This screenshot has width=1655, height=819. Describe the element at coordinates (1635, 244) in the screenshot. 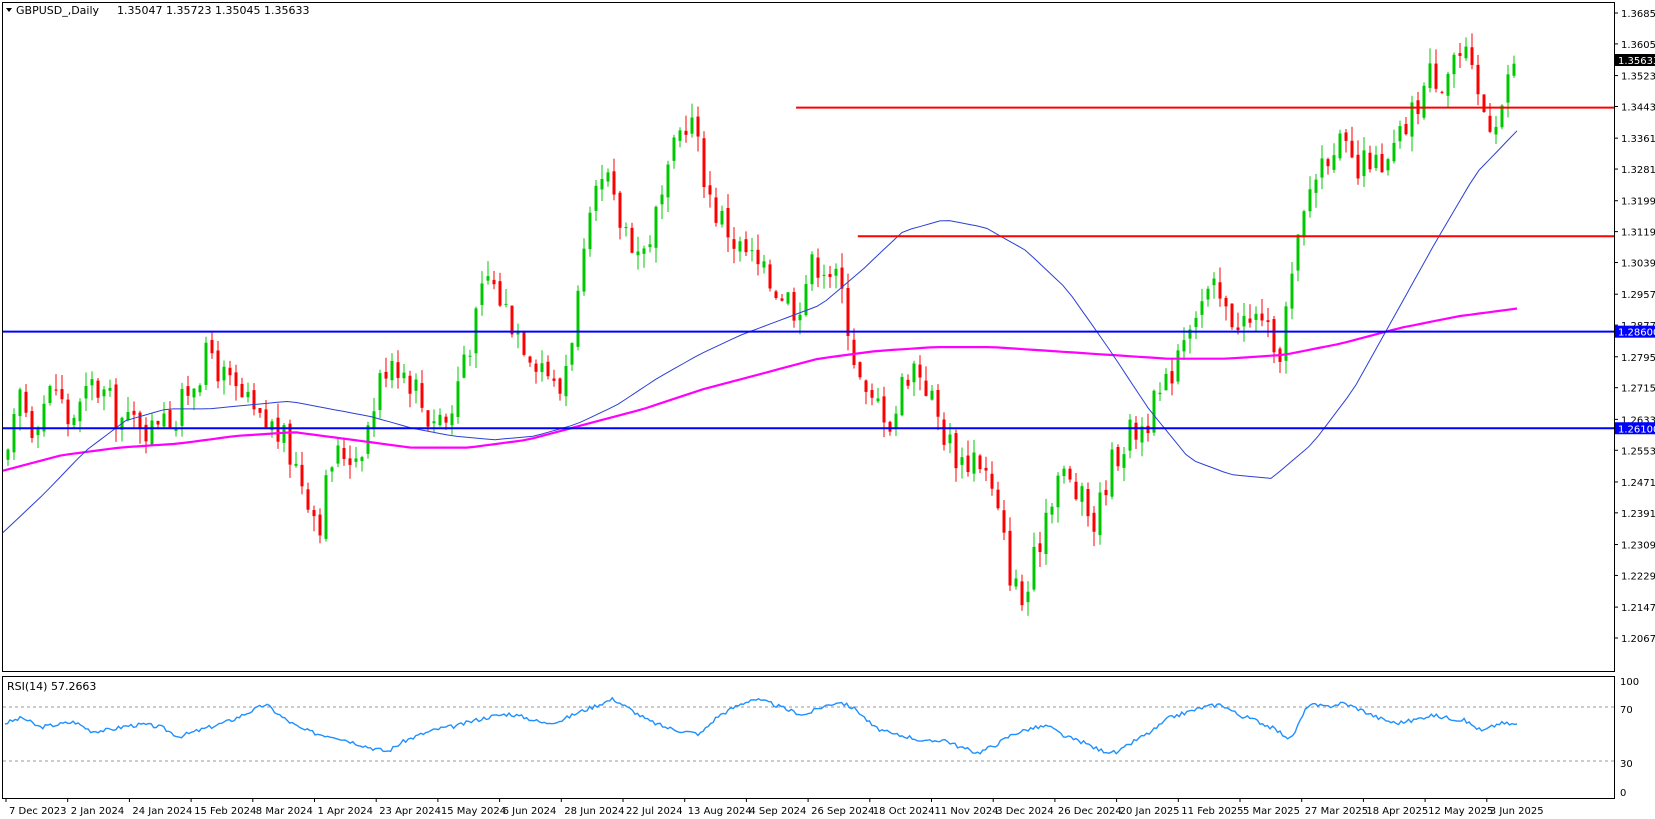

I see `price-tags: 1.28600 1.26100 1.35633` at that location.